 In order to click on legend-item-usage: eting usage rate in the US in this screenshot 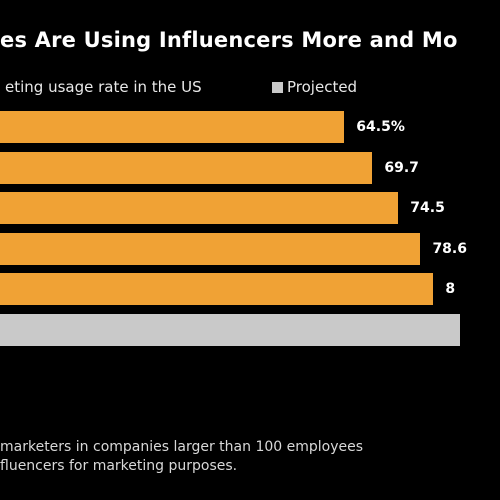, I will do `click(103, 87)`.